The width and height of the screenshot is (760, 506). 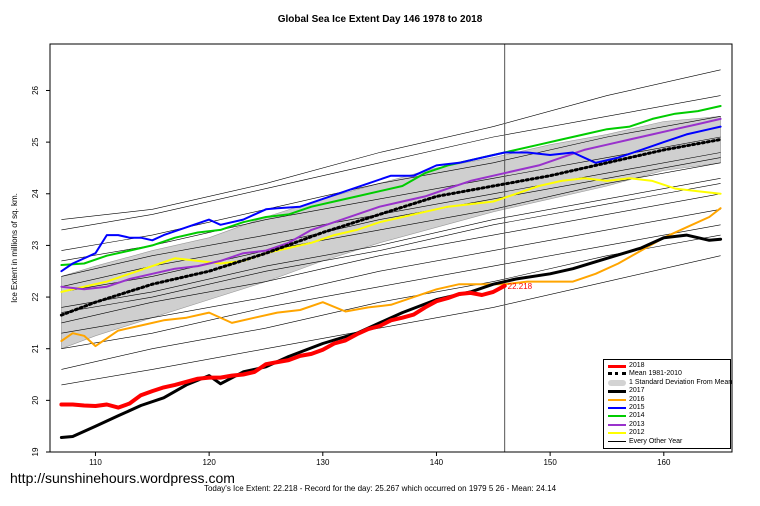 I want to click on latest-value-label: 22.218, so click(x=520, y=286).